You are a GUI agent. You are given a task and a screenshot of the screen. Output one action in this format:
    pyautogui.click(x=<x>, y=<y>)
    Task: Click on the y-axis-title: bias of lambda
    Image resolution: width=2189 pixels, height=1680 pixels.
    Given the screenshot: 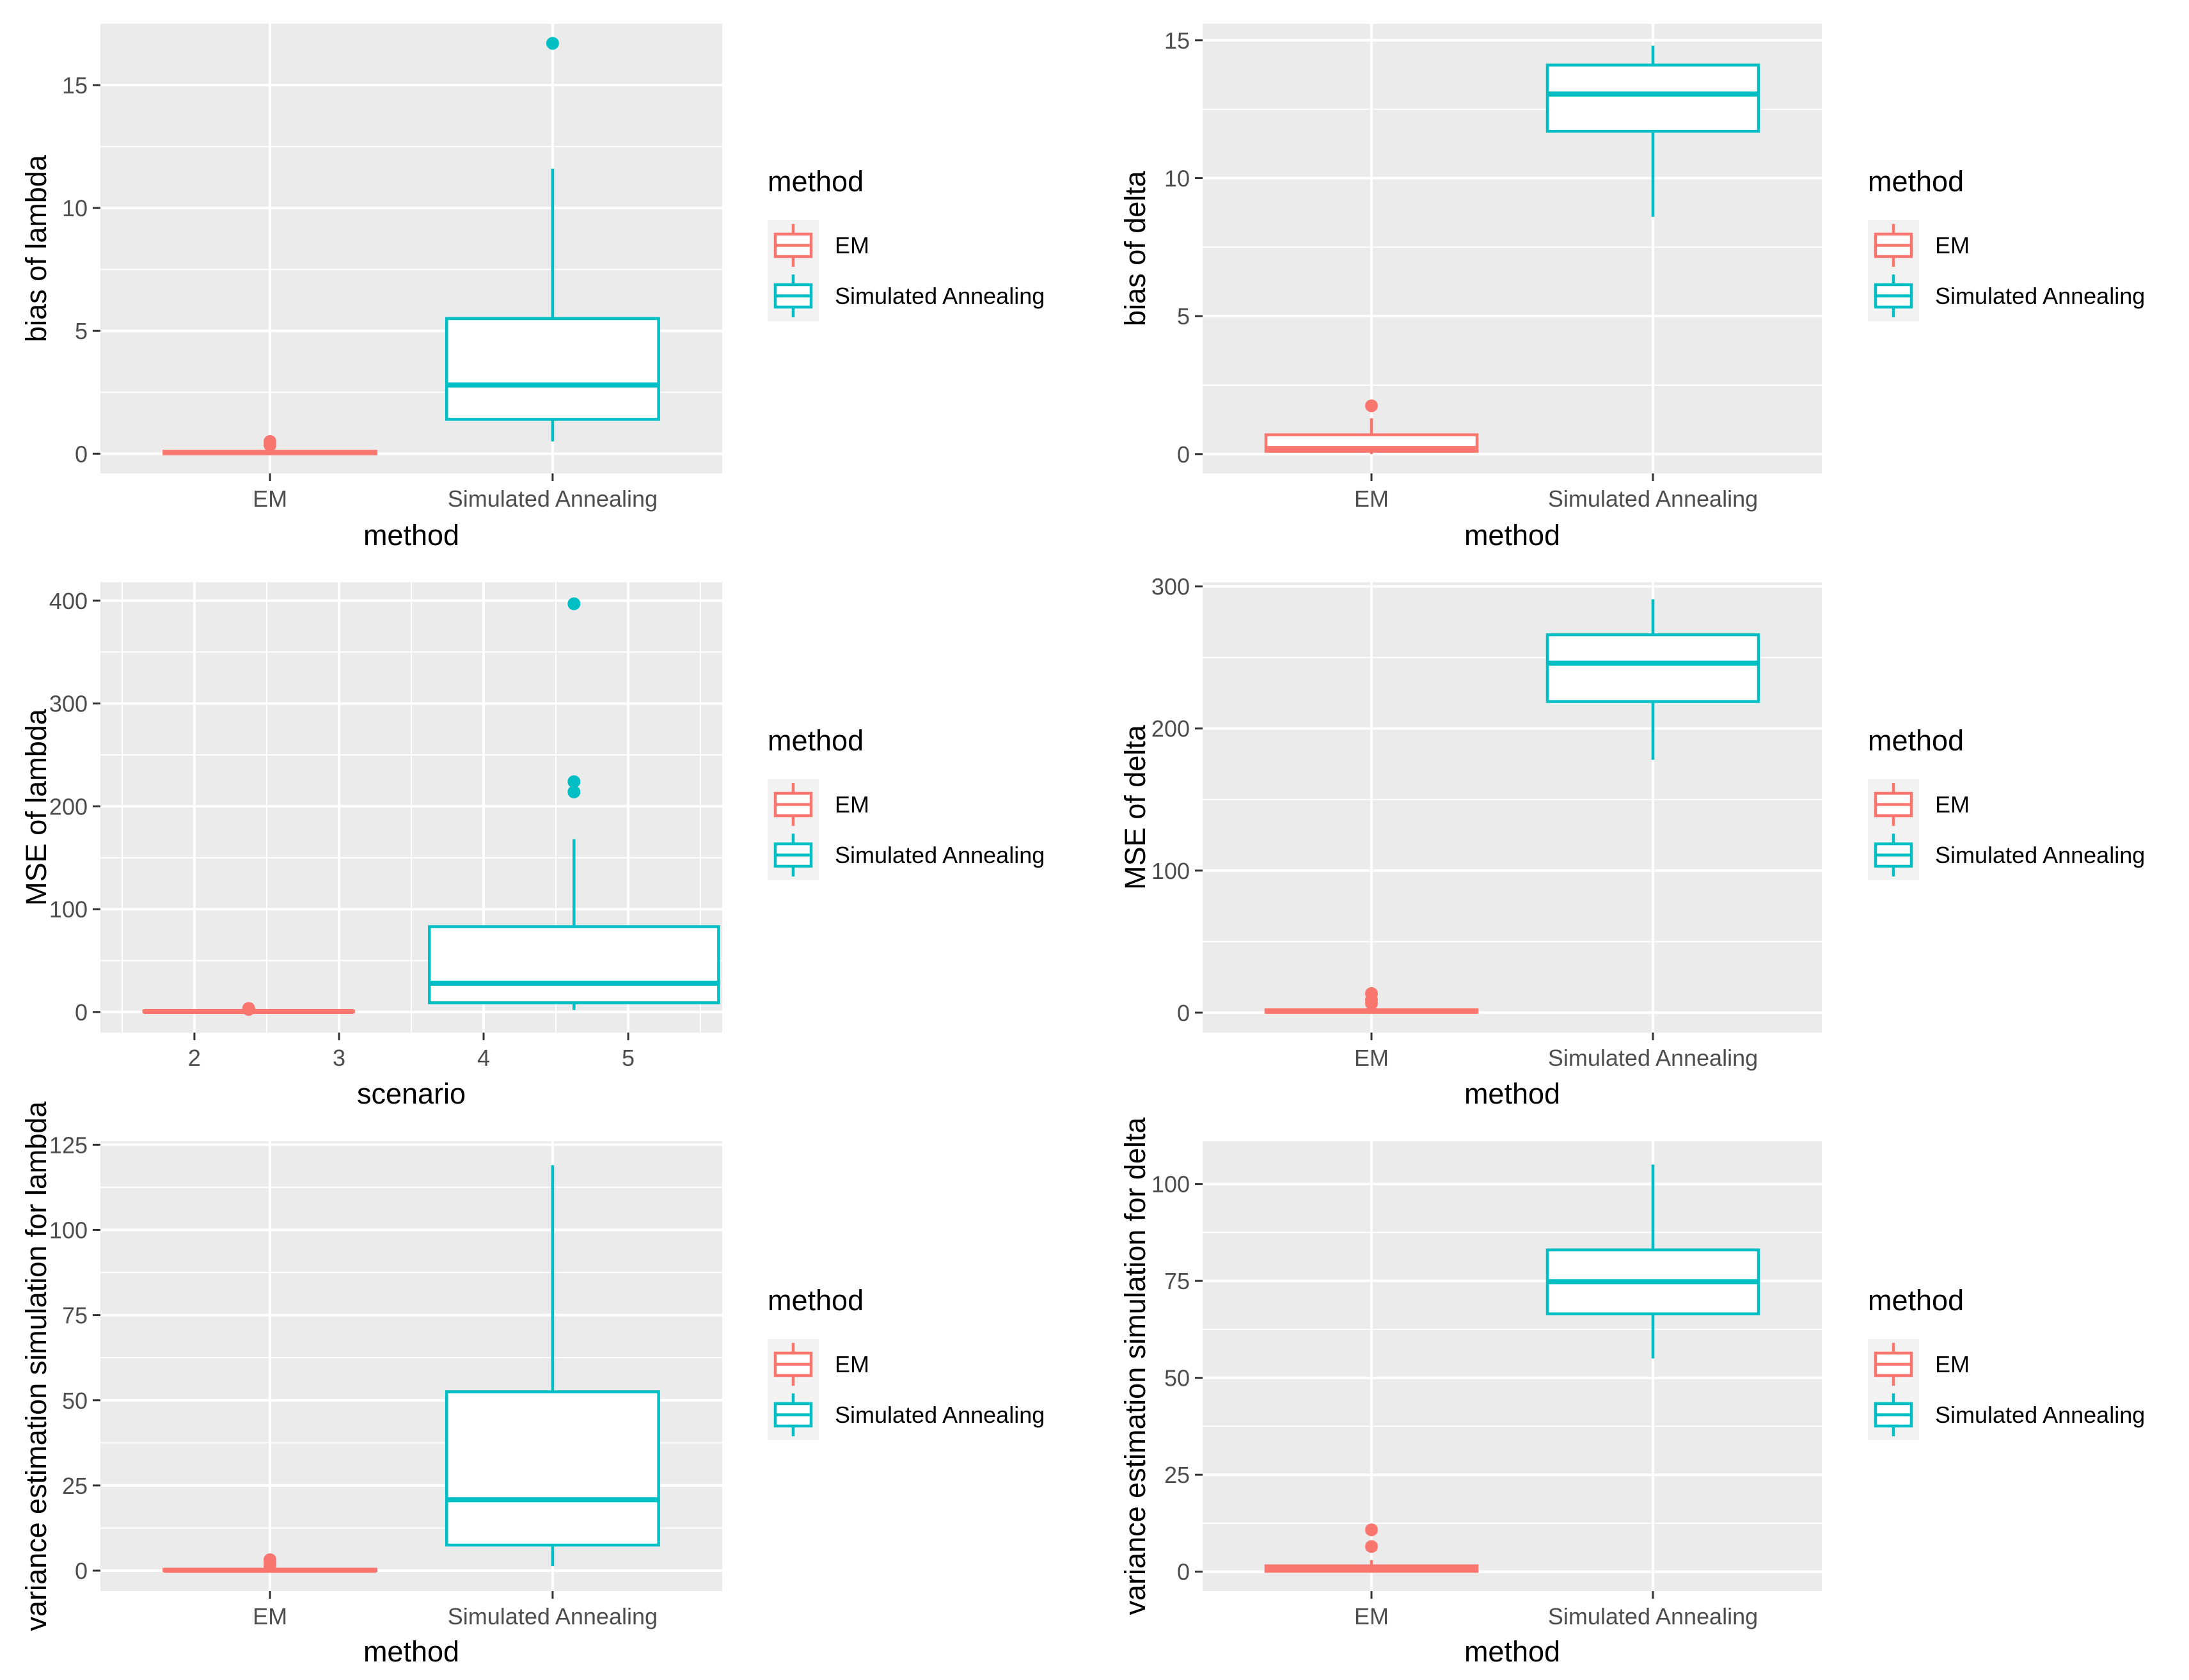 What is the action you would take?
    pyautogui.click(x=36, y=248)
    